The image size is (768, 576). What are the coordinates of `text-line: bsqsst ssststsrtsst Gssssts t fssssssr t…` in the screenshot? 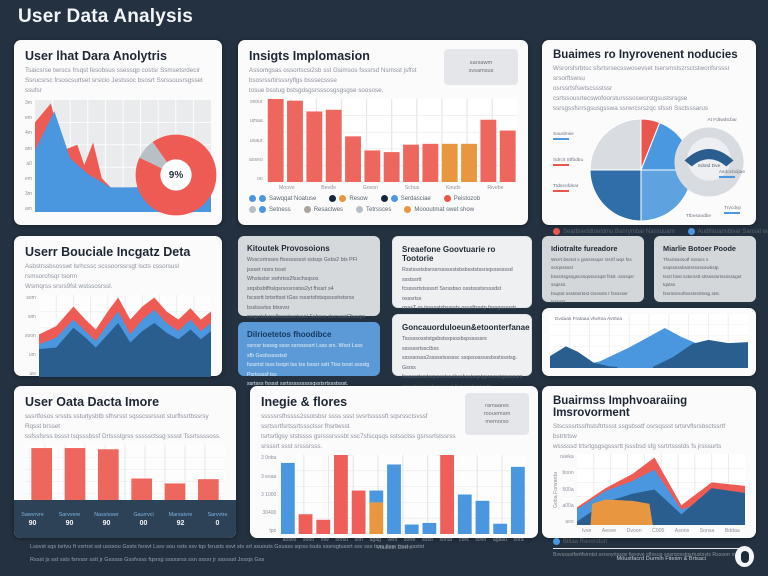 It's located at (589, 297).